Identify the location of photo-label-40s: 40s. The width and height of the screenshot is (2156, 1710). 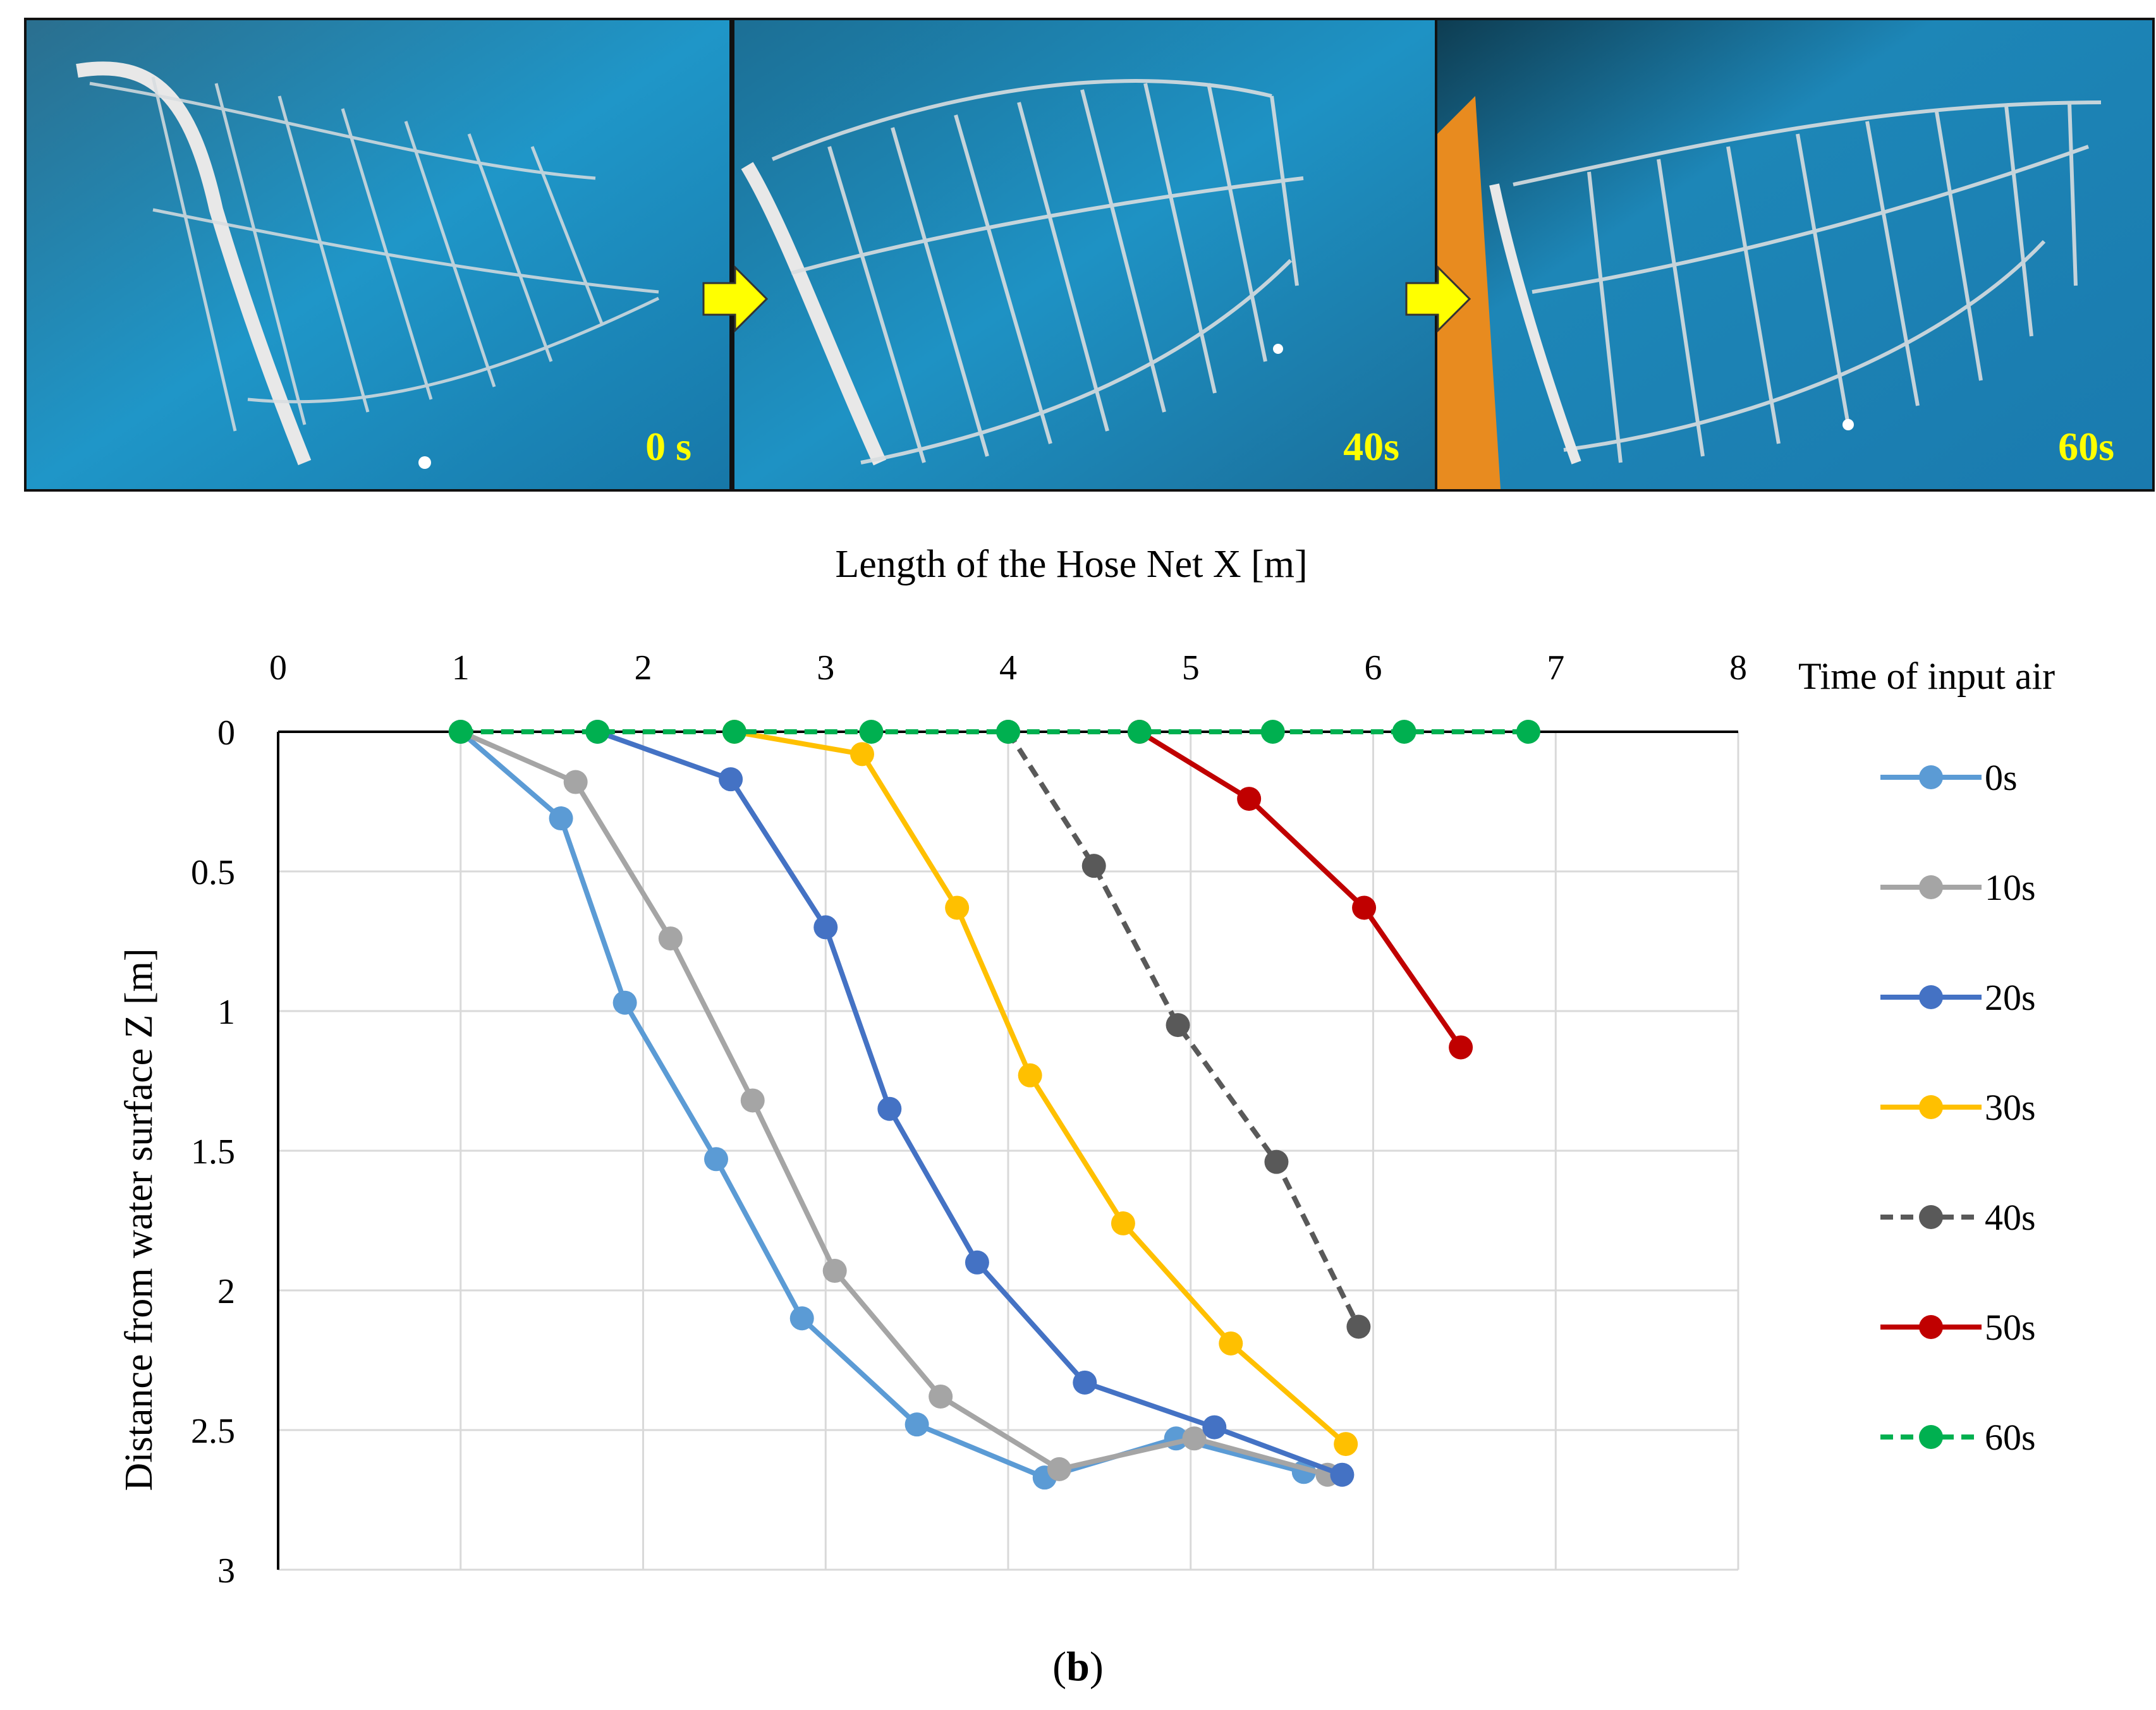
(1371, 447).